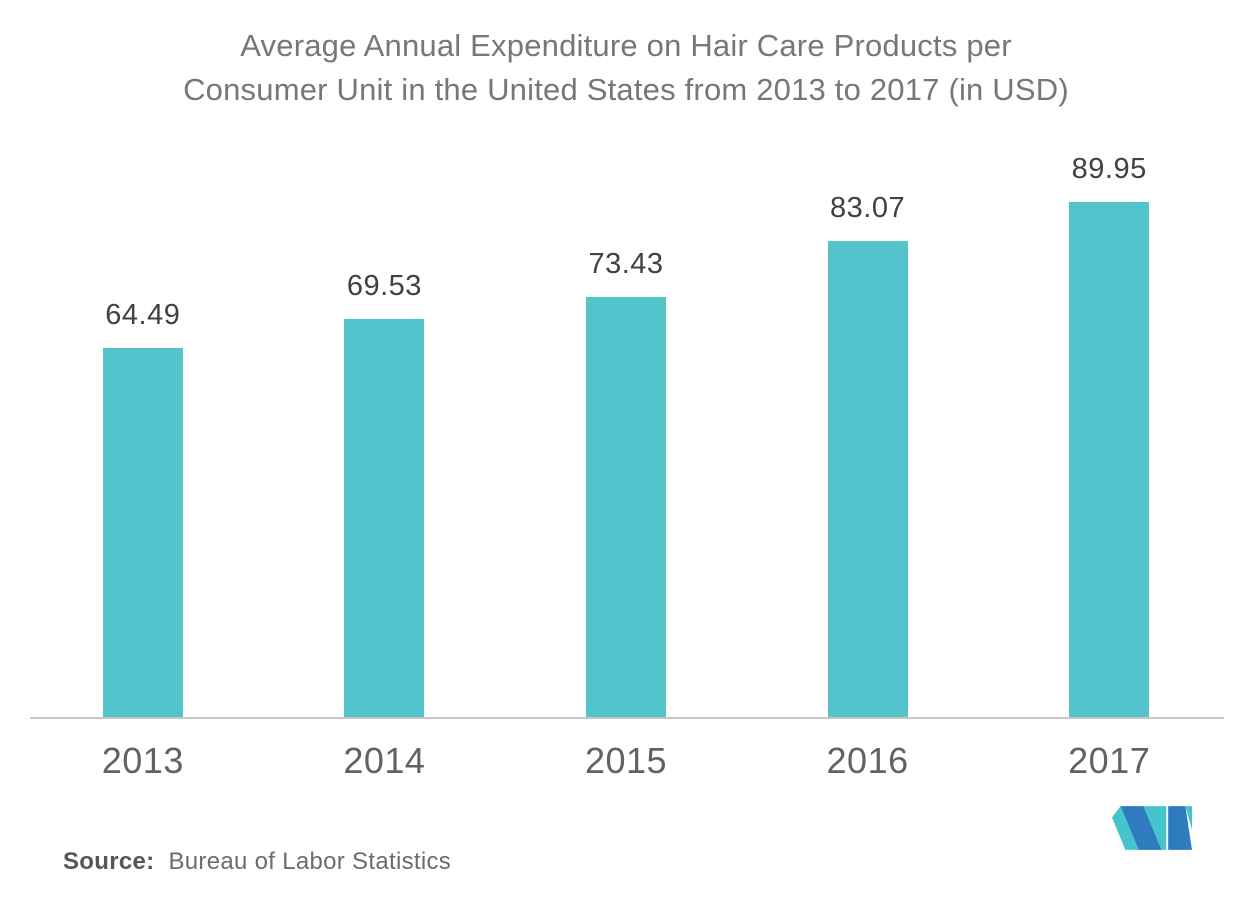 The height and width of the screenshot is (899, 1252). I want to click on source-text: Bureau of Labor Statistics, so click(310, 861).